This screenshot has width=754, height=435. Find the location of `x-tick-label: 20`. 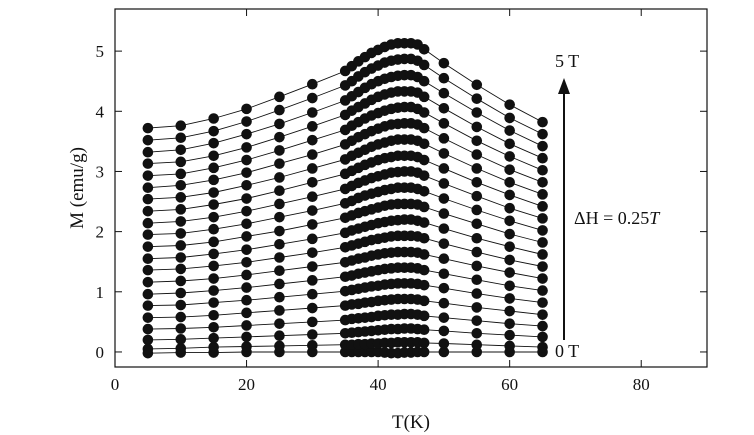

x-tick-label: 20 is located at coordinates (246, 384).